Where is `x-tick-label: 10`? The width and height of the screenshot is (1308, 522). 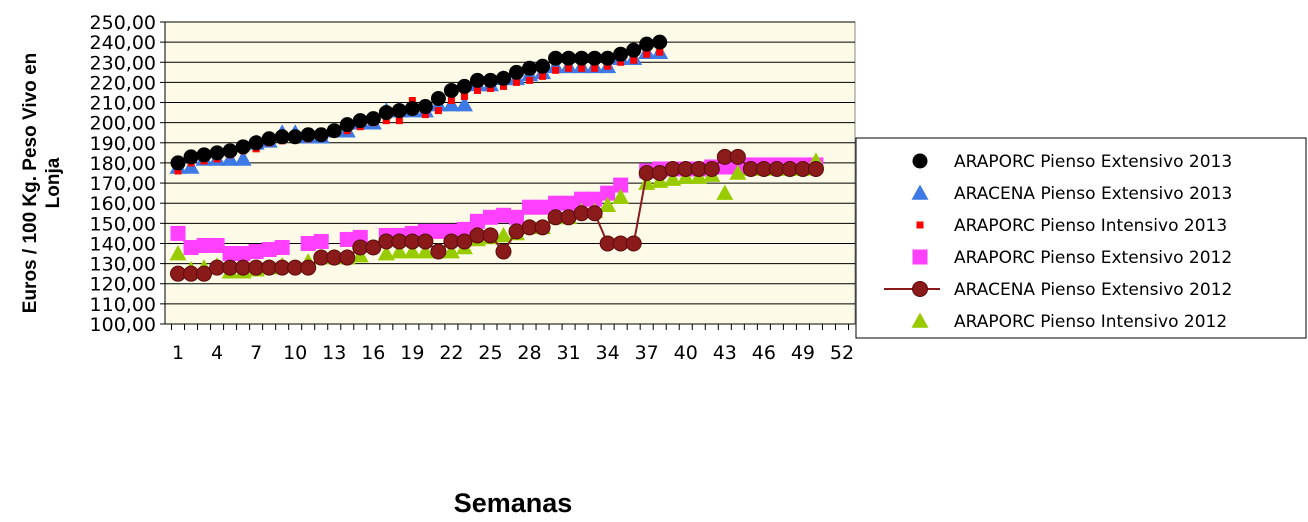
x-tick-label: 10 is located at coordinates (295, 353).